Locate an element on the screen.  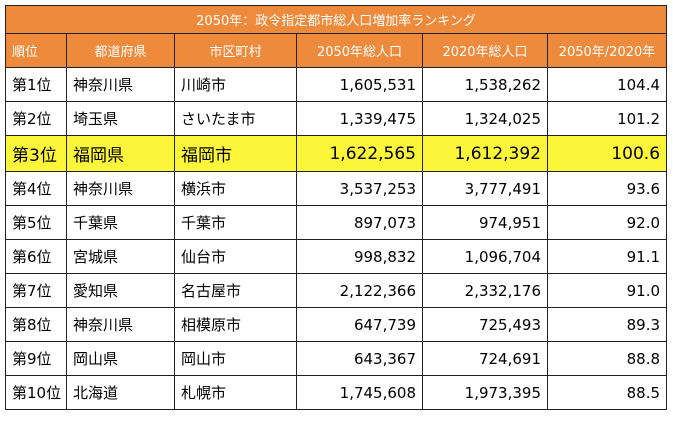
table-row: 第1位 神奈川県 川崎市 1,605,531 1,538,262 104.4 is located at coordinates (336, 84).